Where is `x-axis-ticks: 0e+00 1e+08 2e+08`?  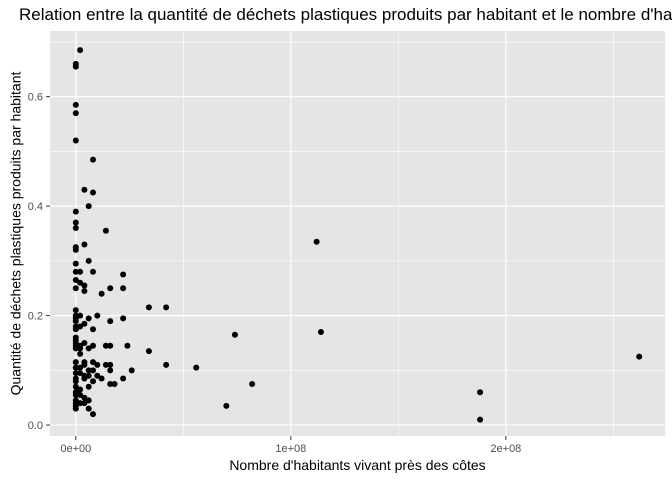
x-axis-ticks: 0e+00 1e+08 2e+08 is located at coordinates (290, 445).